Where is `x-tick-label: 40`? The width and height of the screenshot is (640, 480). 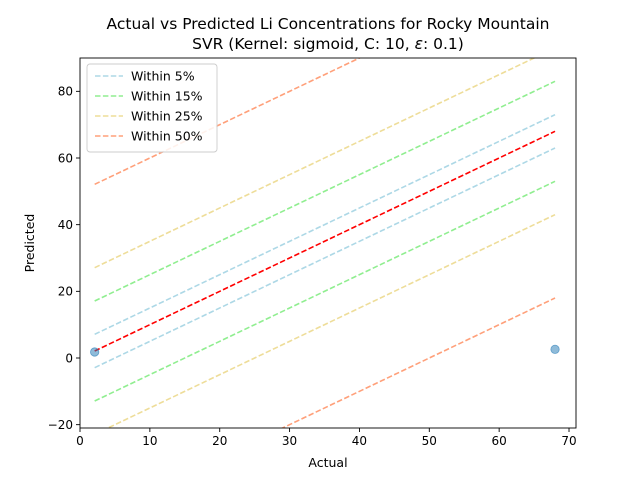 x-tick-label: 40 is located at coordinates (359, 441).